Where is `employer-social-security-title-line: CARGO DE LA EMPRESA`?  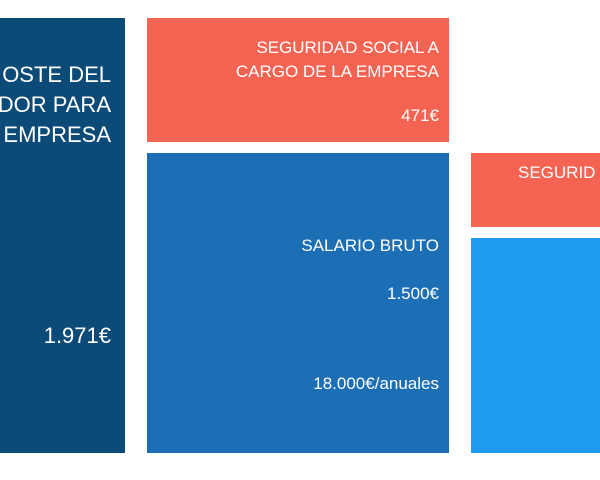
employer-social-security-title-line: CARGO DE LA EMPRESA is located at coordinates (337, 71).